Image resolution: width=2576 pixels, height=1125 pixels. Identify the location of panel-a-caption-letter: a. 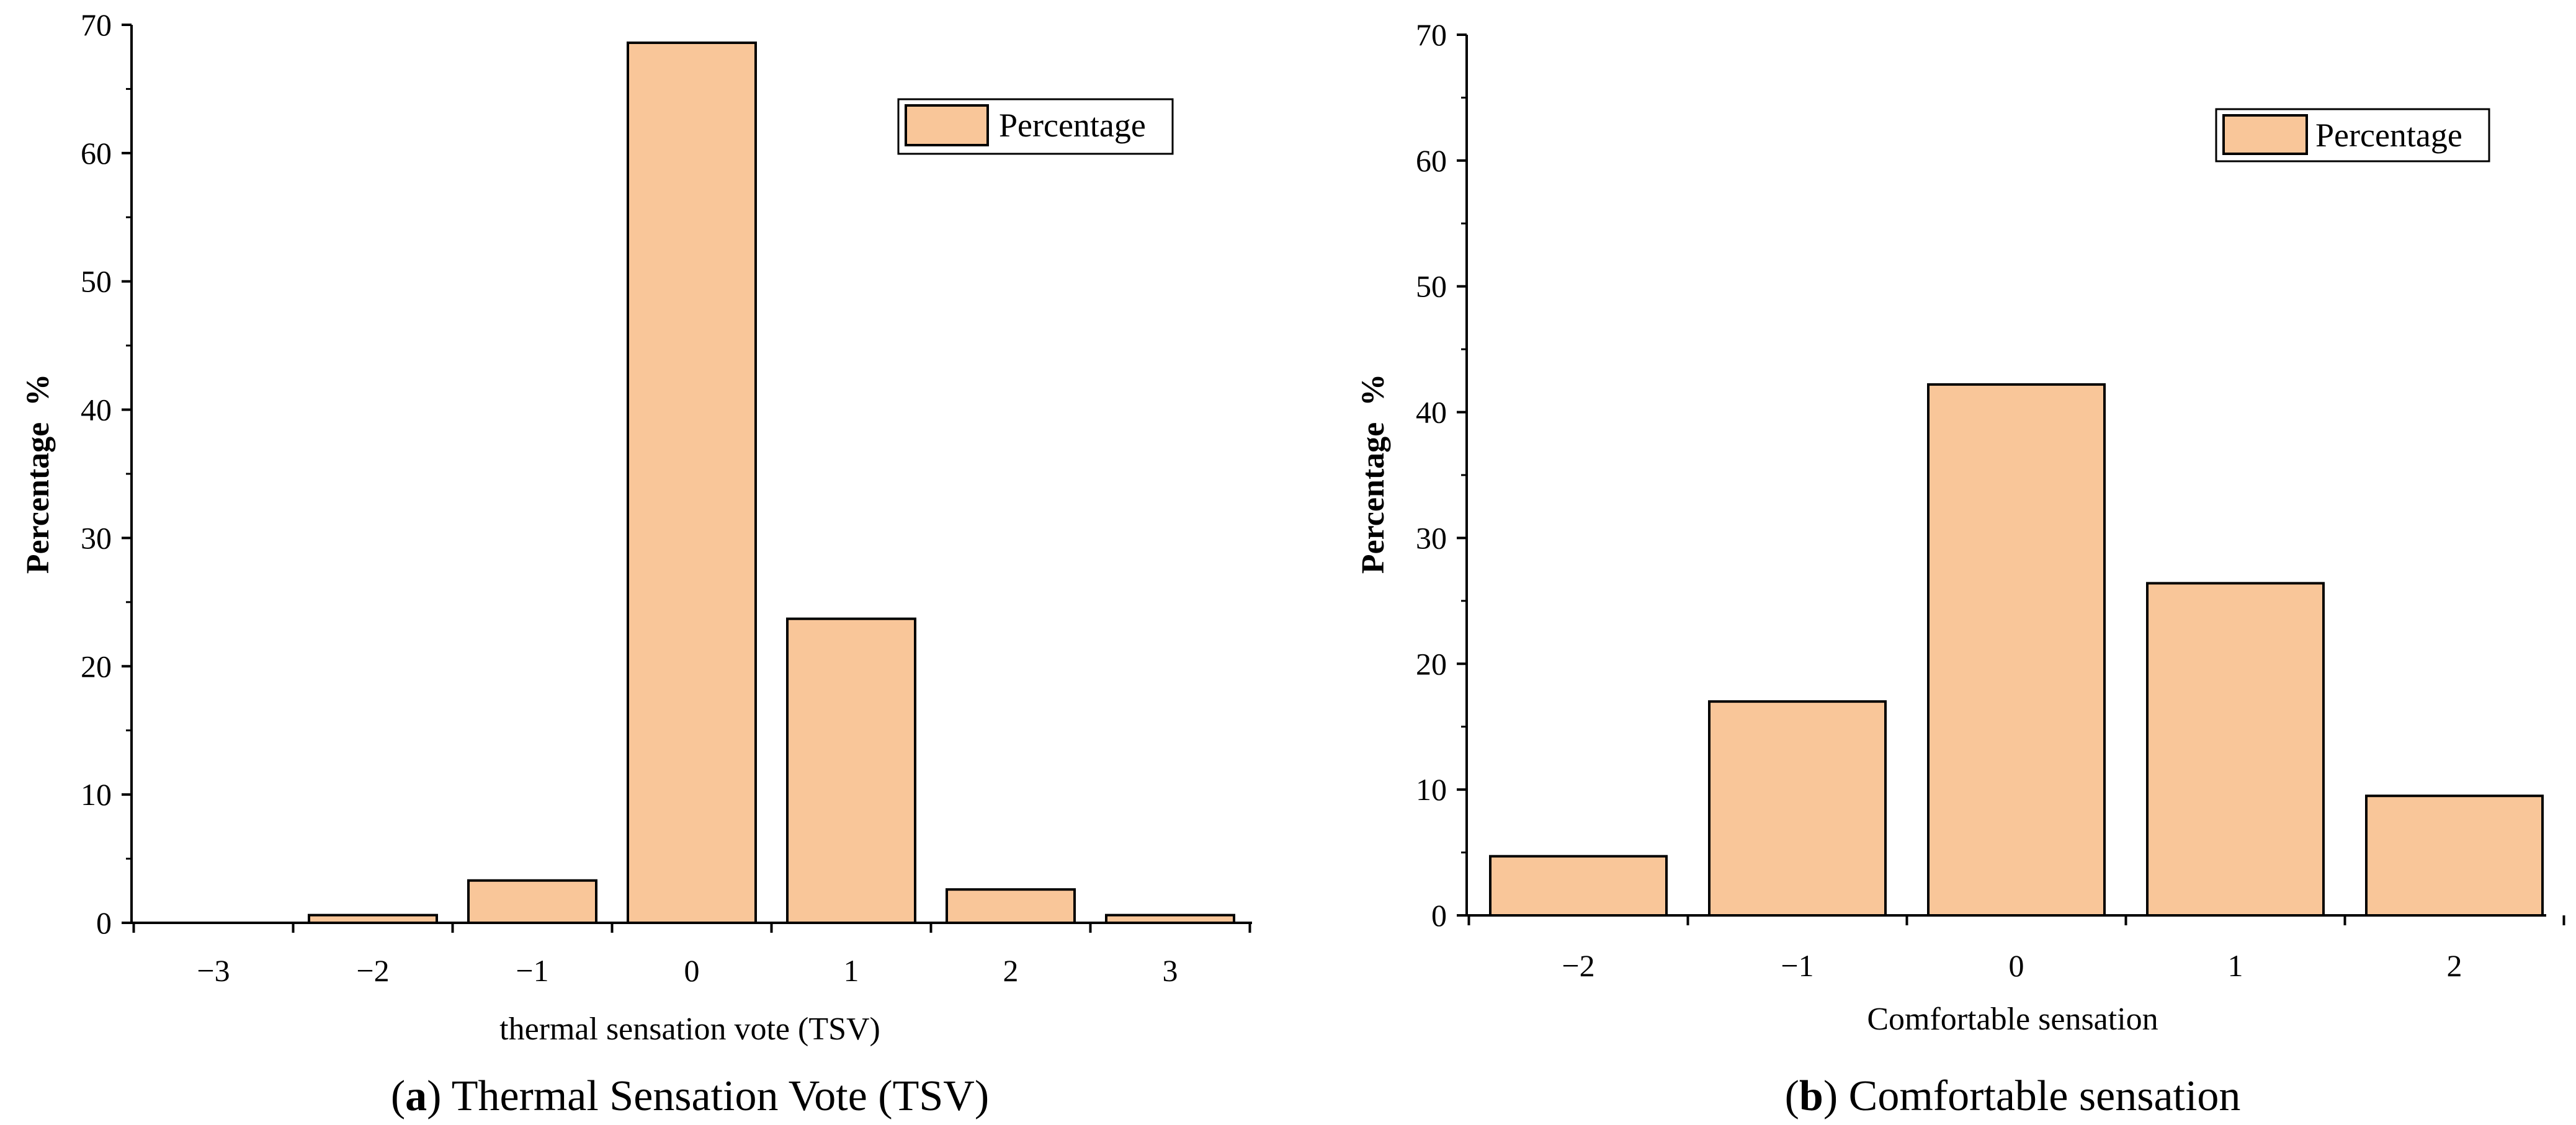
(416, 1096).